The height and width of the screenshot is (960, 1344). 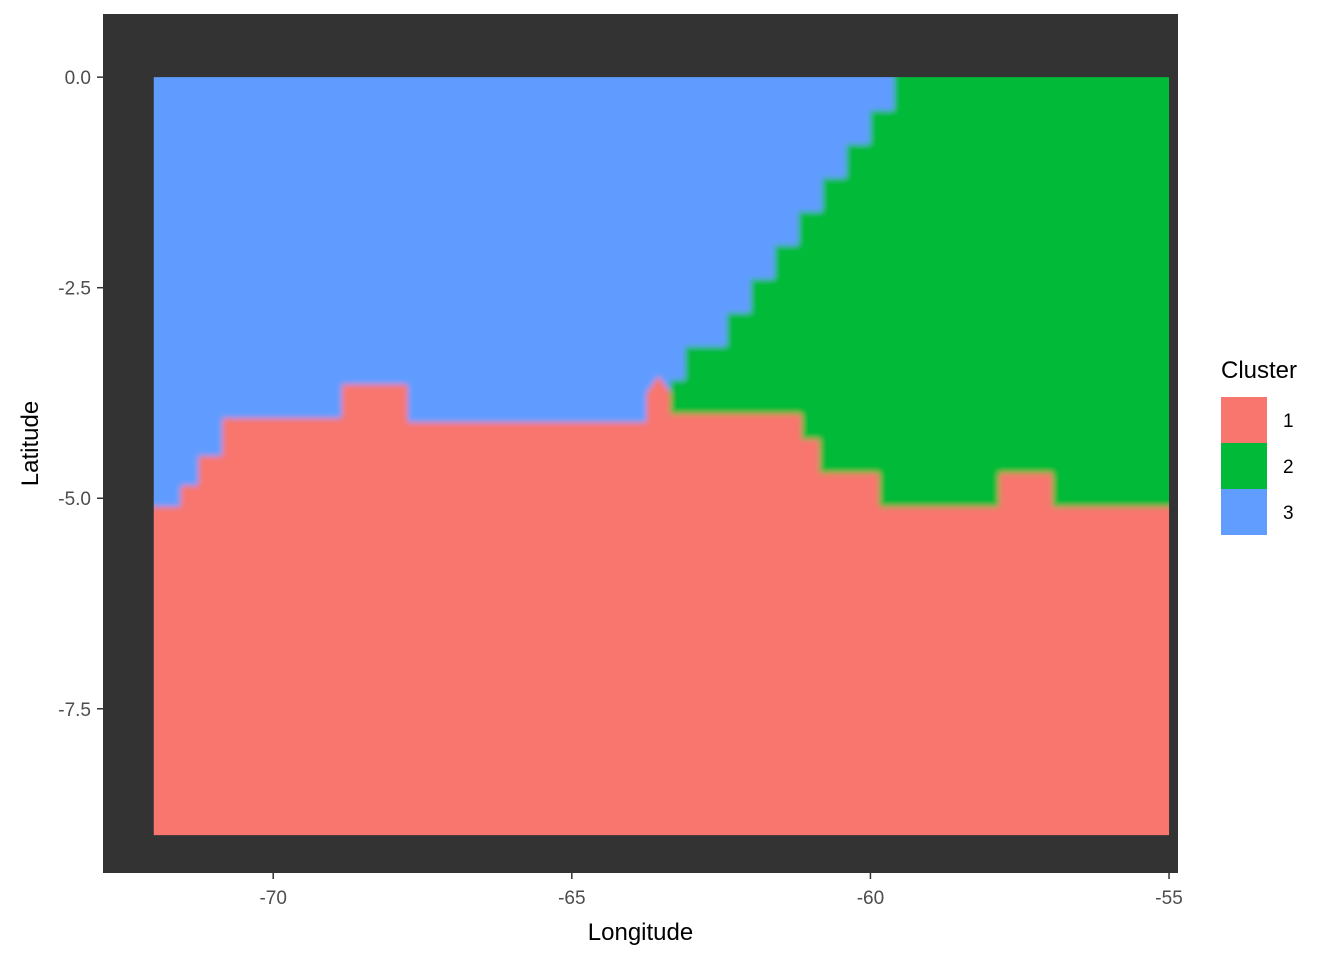 What do you see at coordinates (74, 710) in the screenshot?
I see `y-tick-label: -7.5` at bounding box center [74, 710].